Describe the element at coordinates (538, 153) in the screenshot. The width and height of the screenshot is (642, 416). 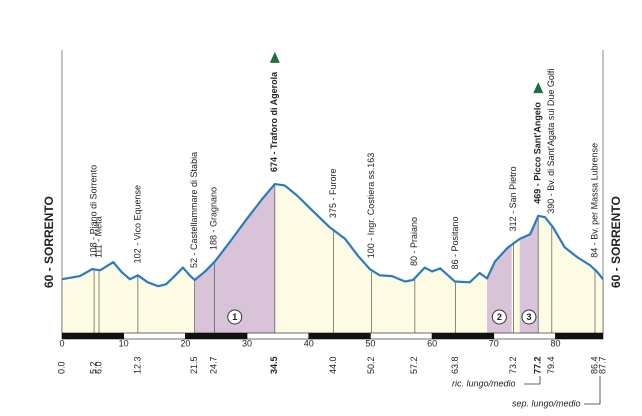
I see `waypoint-label: 469 - Picco Sant'Angelo` at that location.